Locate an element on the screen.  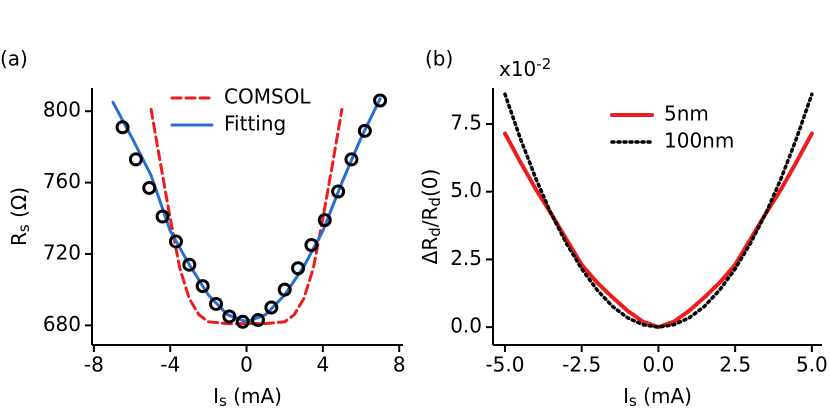
panel-label: (b) is located at coordinates (439, 59).